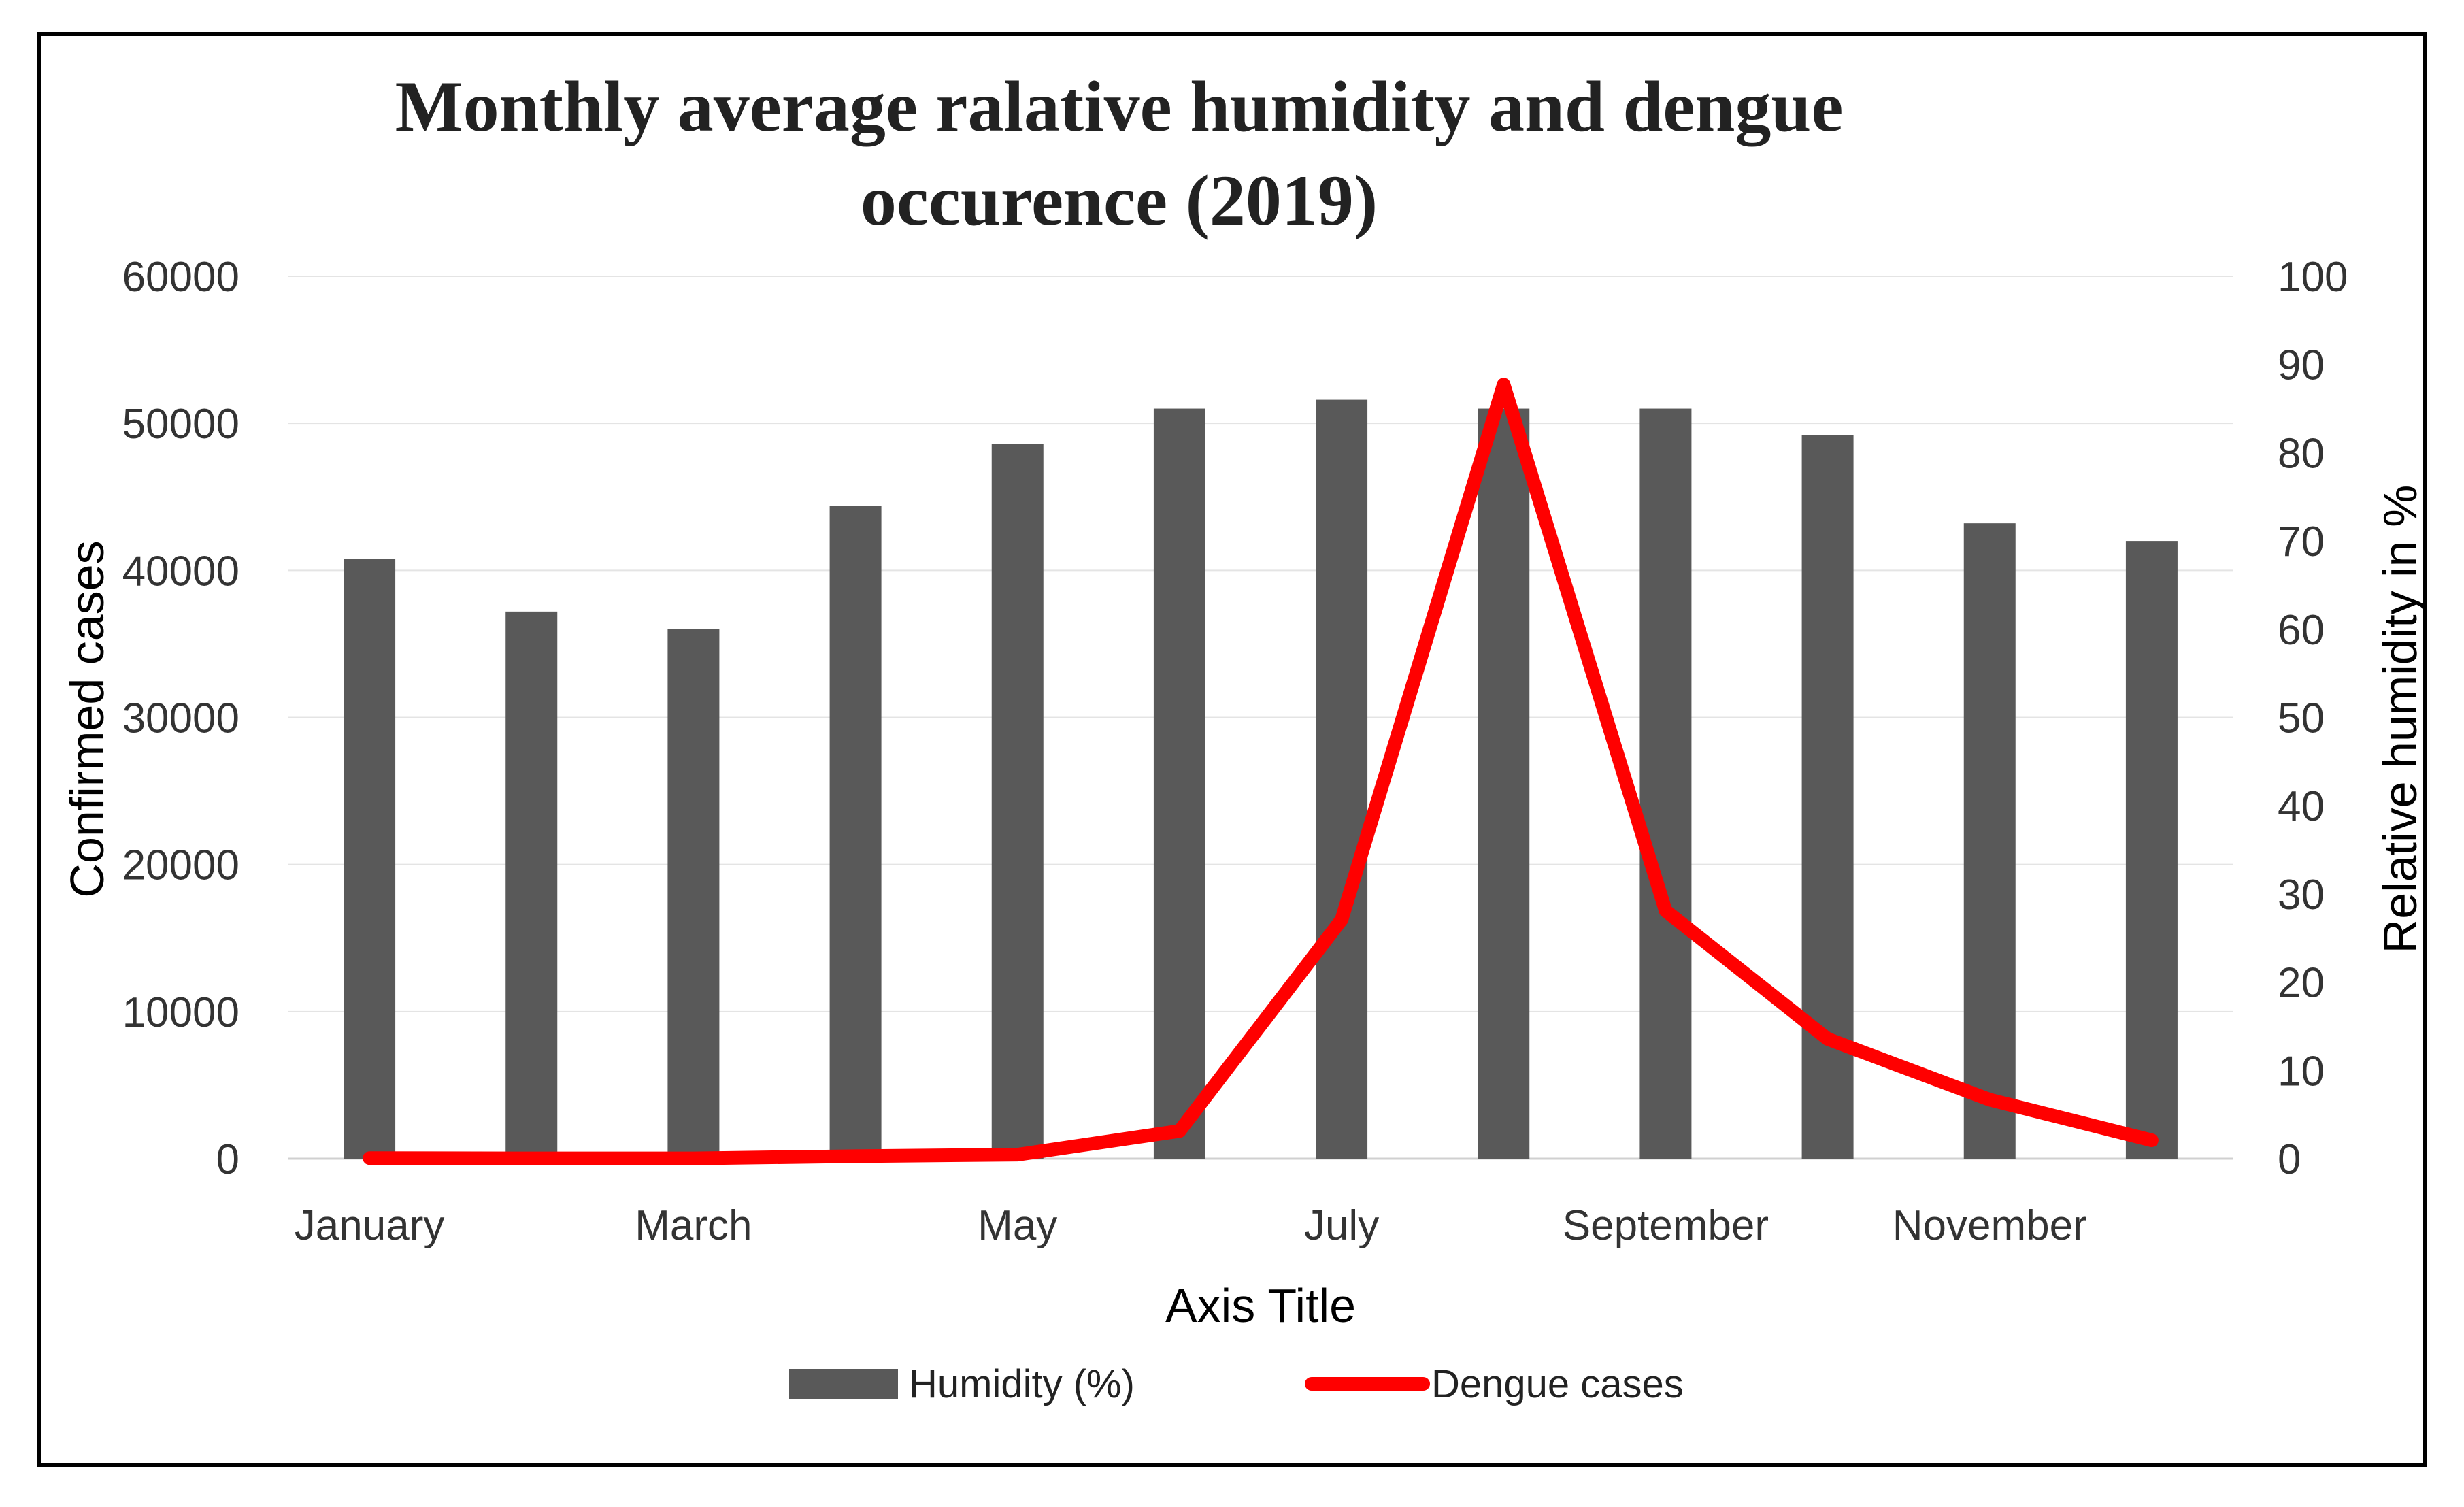 This screenshot has height=1507, width=2464. I want to click on x-axis-title: Axis Title, so click(1260, 1306).